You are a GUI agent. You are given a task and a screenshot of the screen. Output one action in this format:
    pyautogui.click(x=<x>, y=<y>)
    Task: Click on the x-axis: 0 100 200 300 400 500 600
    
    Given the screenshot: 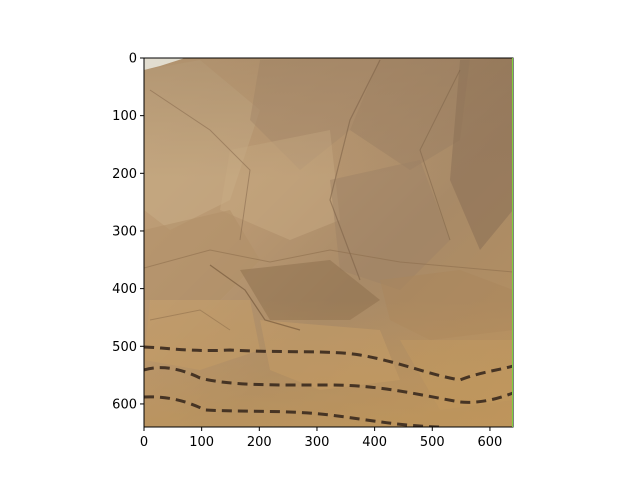 What is the action you would take?
    pyautogui.click(x=321, y=438)
    